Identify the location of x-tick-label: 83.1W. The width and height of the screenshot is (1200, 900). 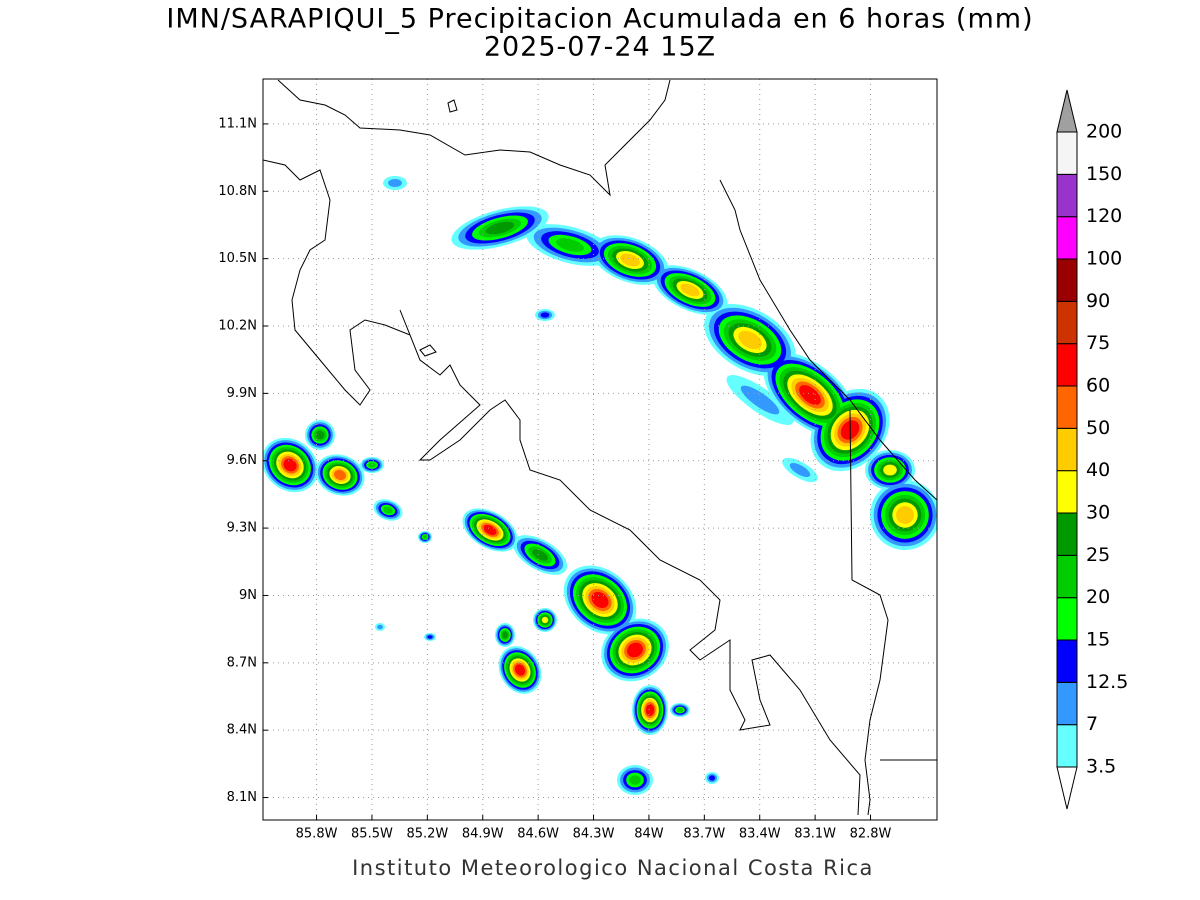
(815, 834).